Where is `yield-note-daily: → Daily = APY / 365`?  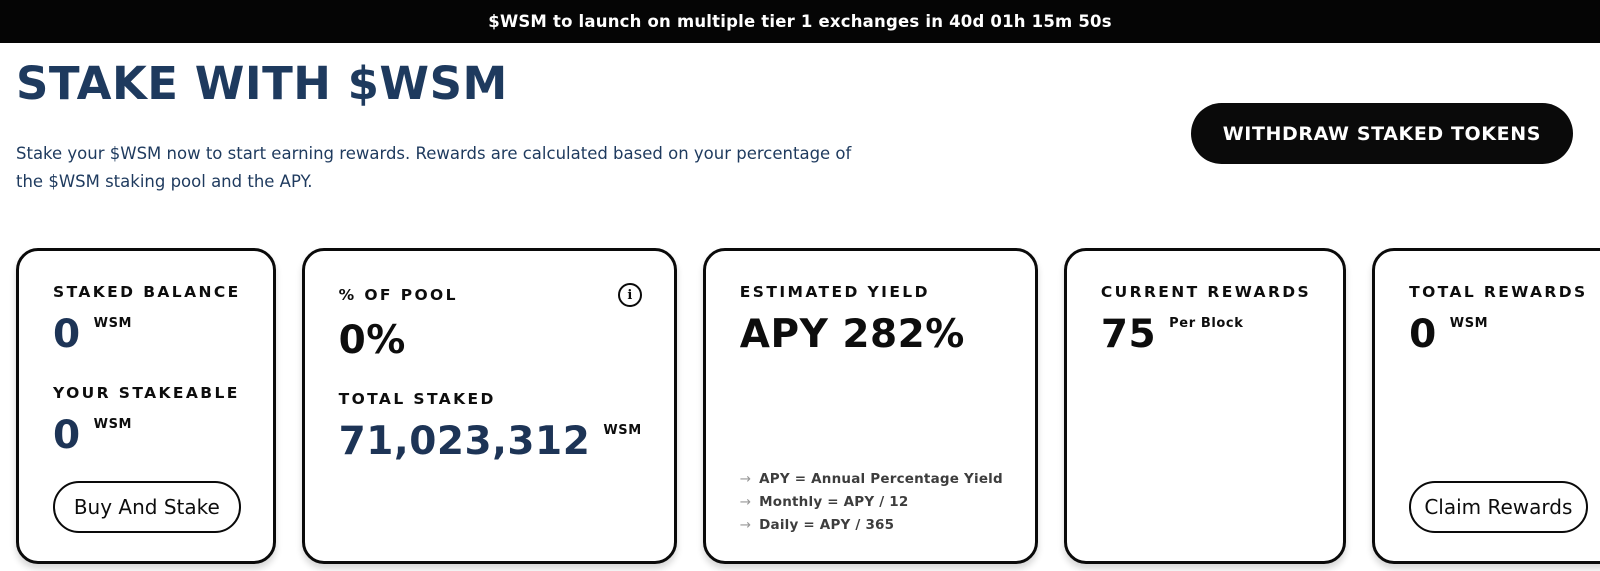
yield-note-daily: → Daily = APY / 365 is located at coordinates (871, 525).